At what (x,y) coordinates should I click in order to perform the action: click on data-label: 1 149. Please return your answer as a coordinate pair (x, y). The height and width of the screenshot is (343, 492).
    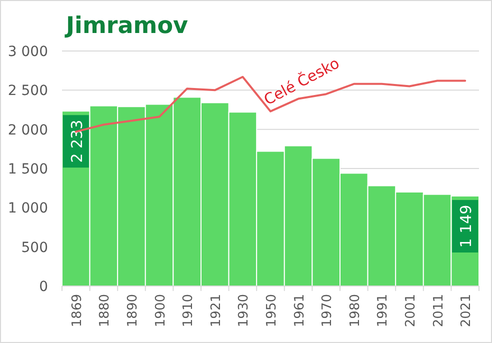
    Looking at the image, I should click on (466, 226).